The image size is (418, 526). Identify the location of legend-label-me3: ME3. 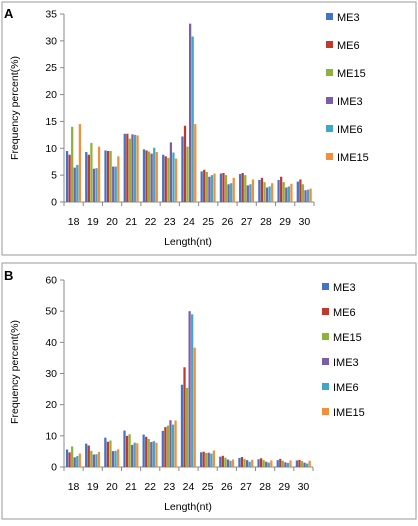
(344, 288).